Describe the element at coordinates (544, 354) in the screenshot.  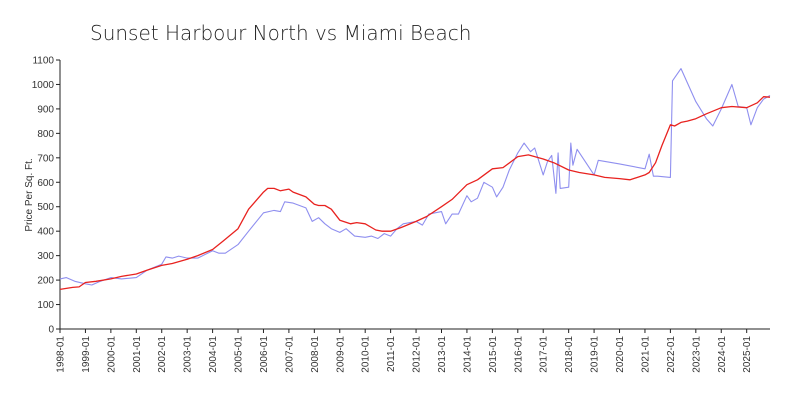
I see `x-tick-label: 2017-01` at that location.